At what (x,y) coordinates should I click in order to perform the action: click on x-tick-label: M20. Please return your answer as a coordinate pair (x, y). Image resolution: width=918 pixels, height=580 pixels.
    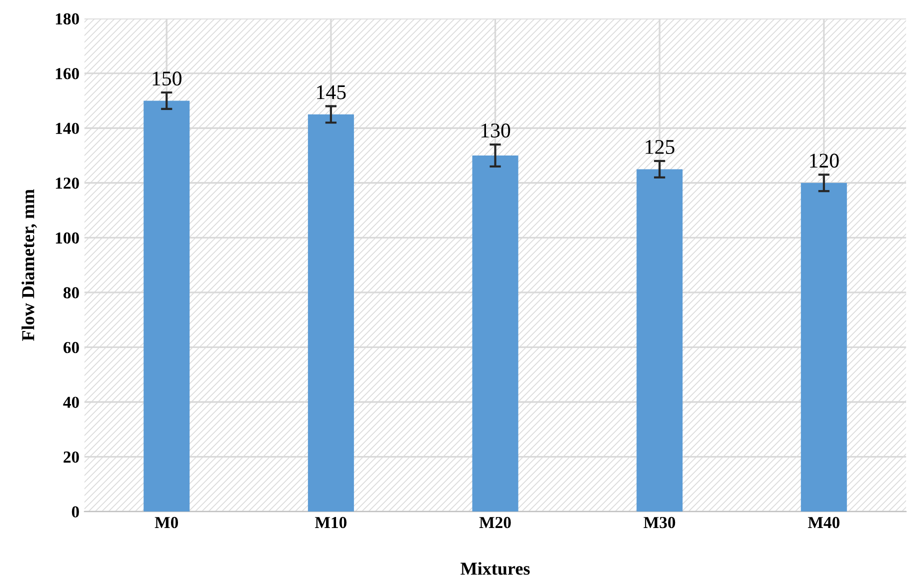
    Looking at the image, I should click on (495, 522).